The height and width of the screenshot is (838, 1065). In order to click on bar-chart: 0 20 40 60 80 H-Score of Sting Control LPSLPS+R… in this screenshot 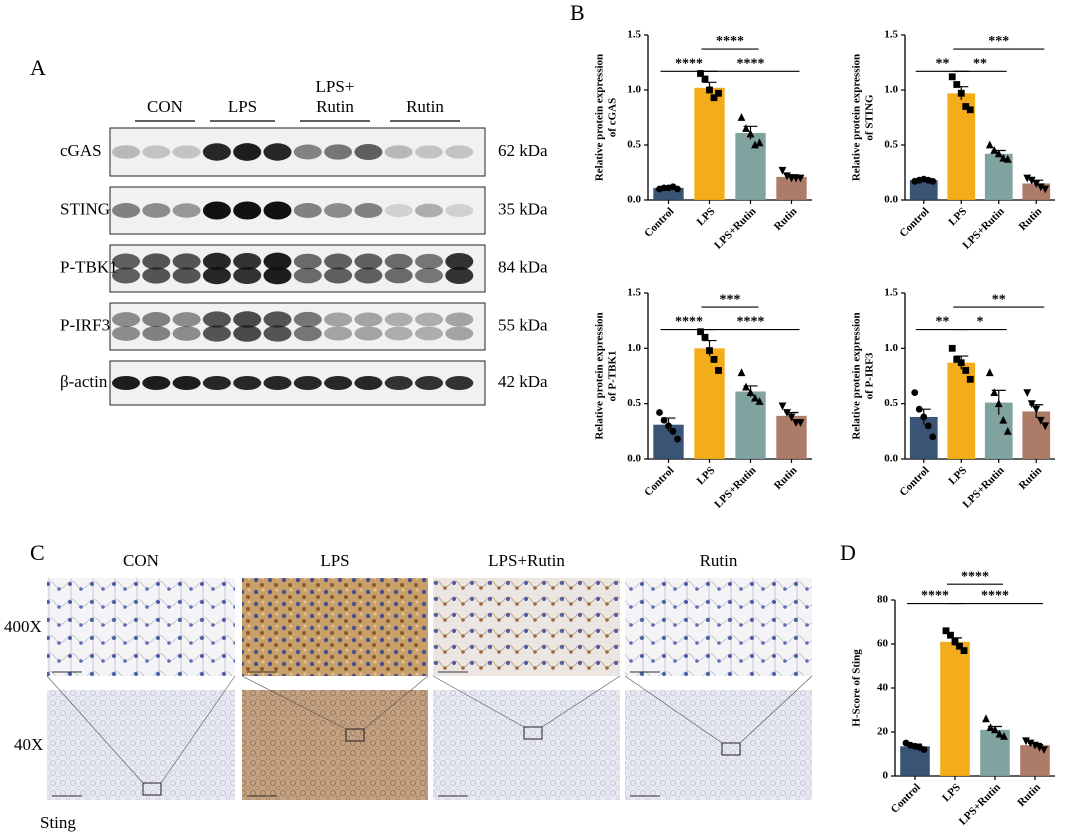, I will do `click(953, 698)`.